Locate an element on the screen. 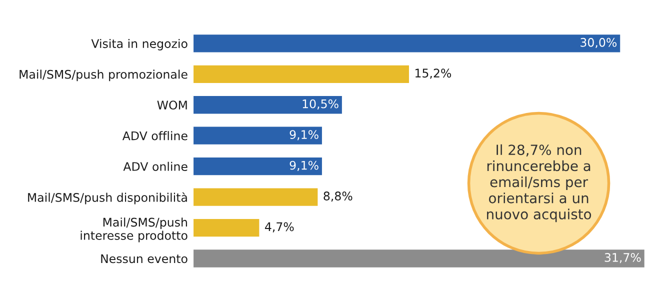  data-label: 30,0% is located at coordinates (598, 43).